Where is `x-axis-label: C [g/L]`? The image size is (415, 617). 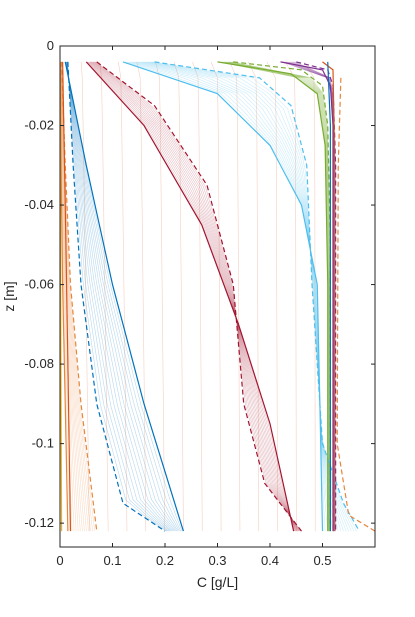 x-axis-label: C [g/L] is located at coordinates (217, 582).